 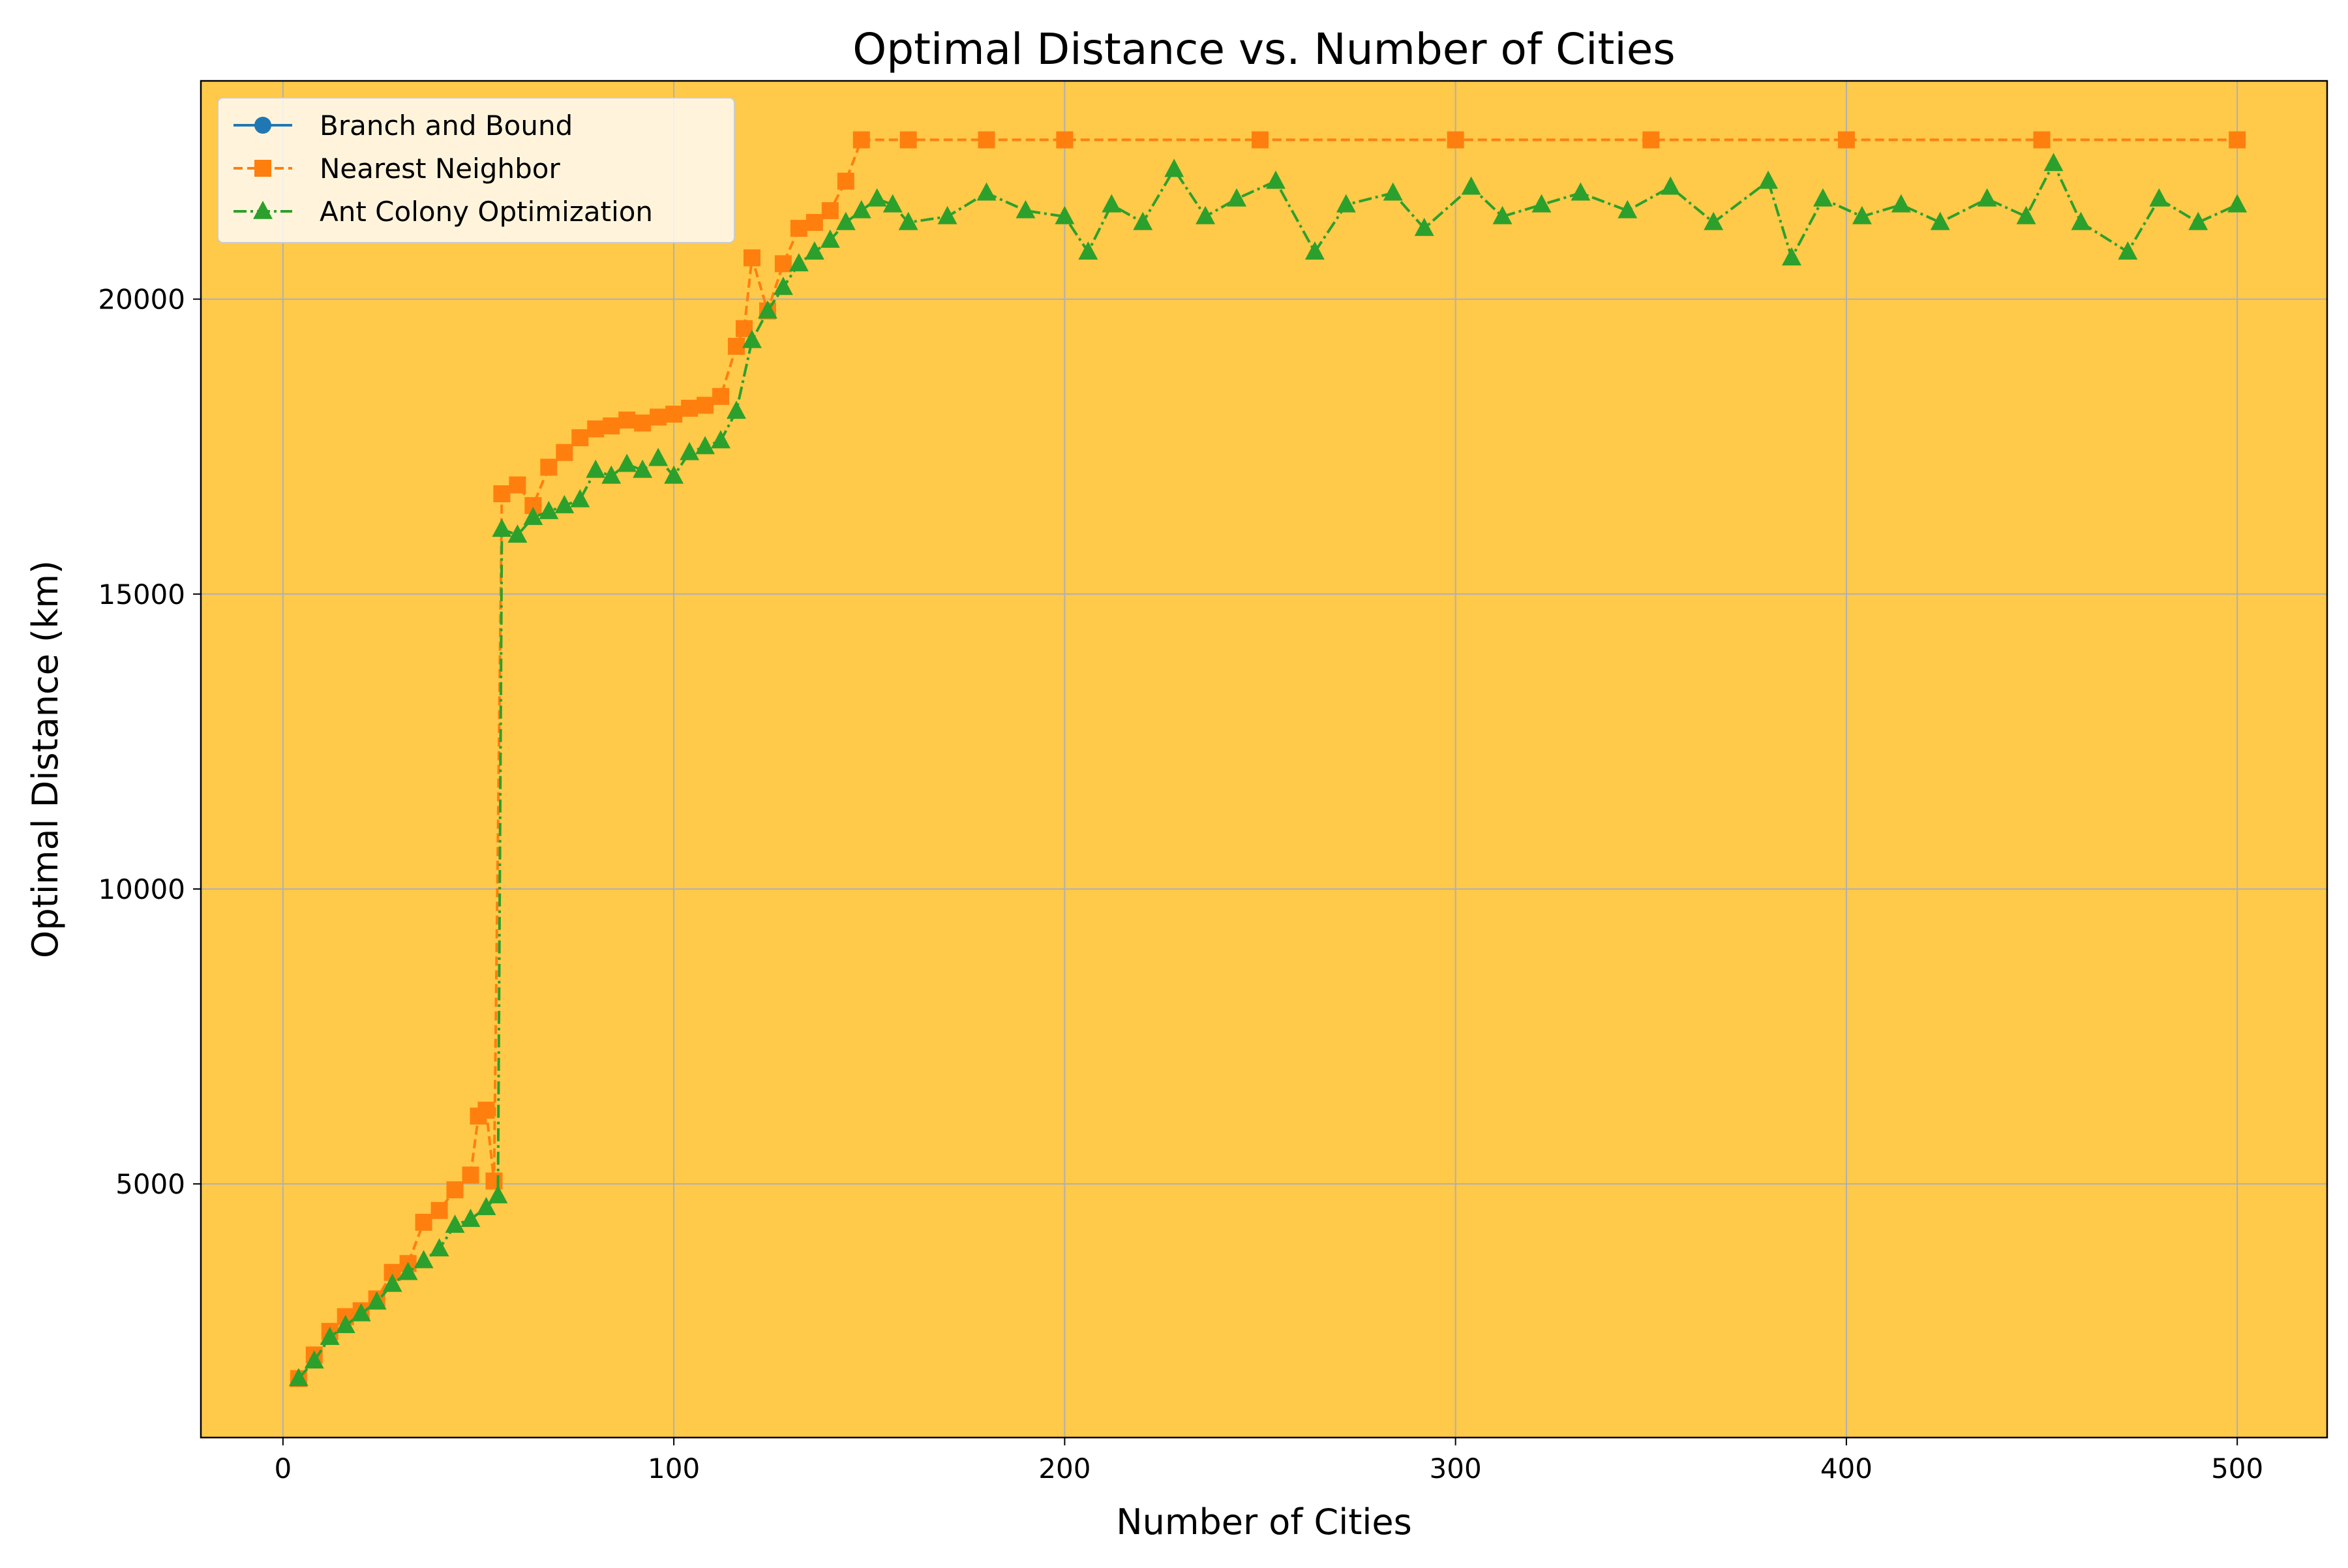 I want to click on legend-box, so click(x=476, y=170).